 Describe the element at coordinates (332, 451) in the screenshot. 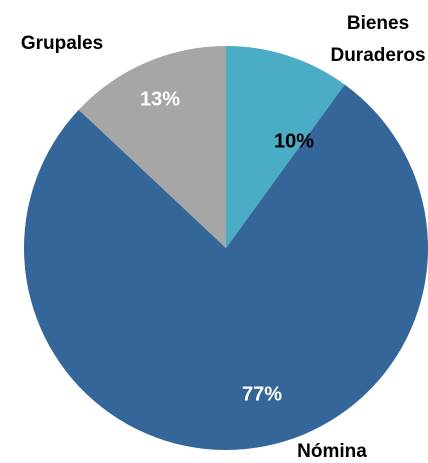

I see `category-label: Nómina` at that location.